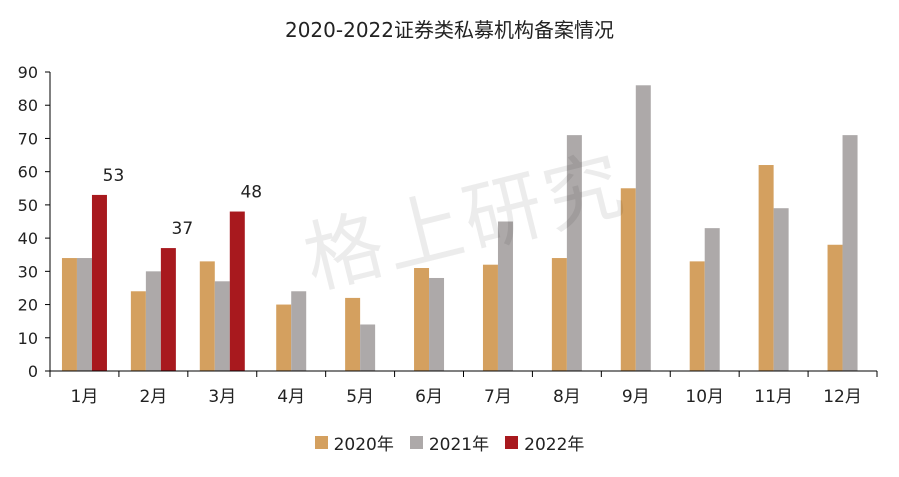 The width and height of the screenshot is (899, 477). Describe the element at coordinates (284, 337) in the screenshot. I see `bar-2020年-4月` at that location.